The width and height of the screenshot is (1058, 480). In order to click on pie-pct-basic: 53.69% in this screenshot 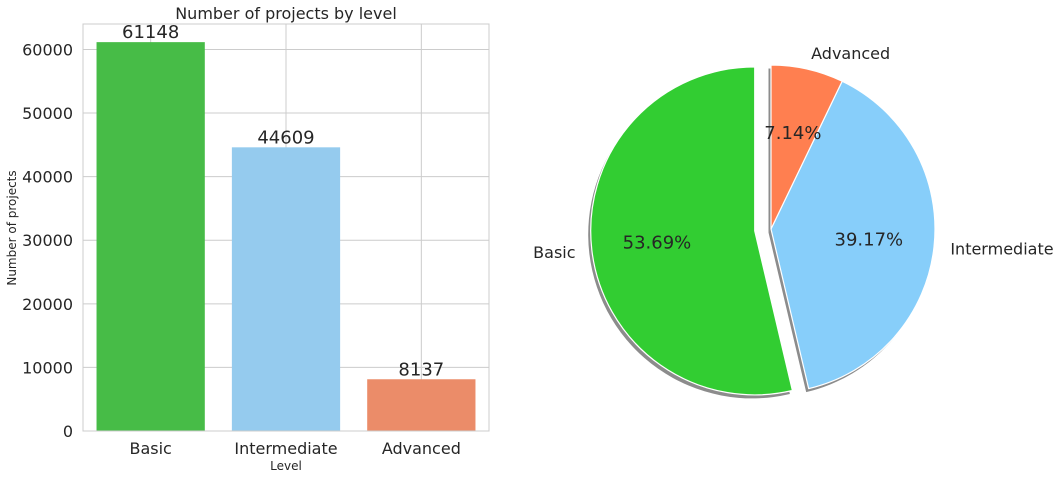, I will do `click(657, 242)`.